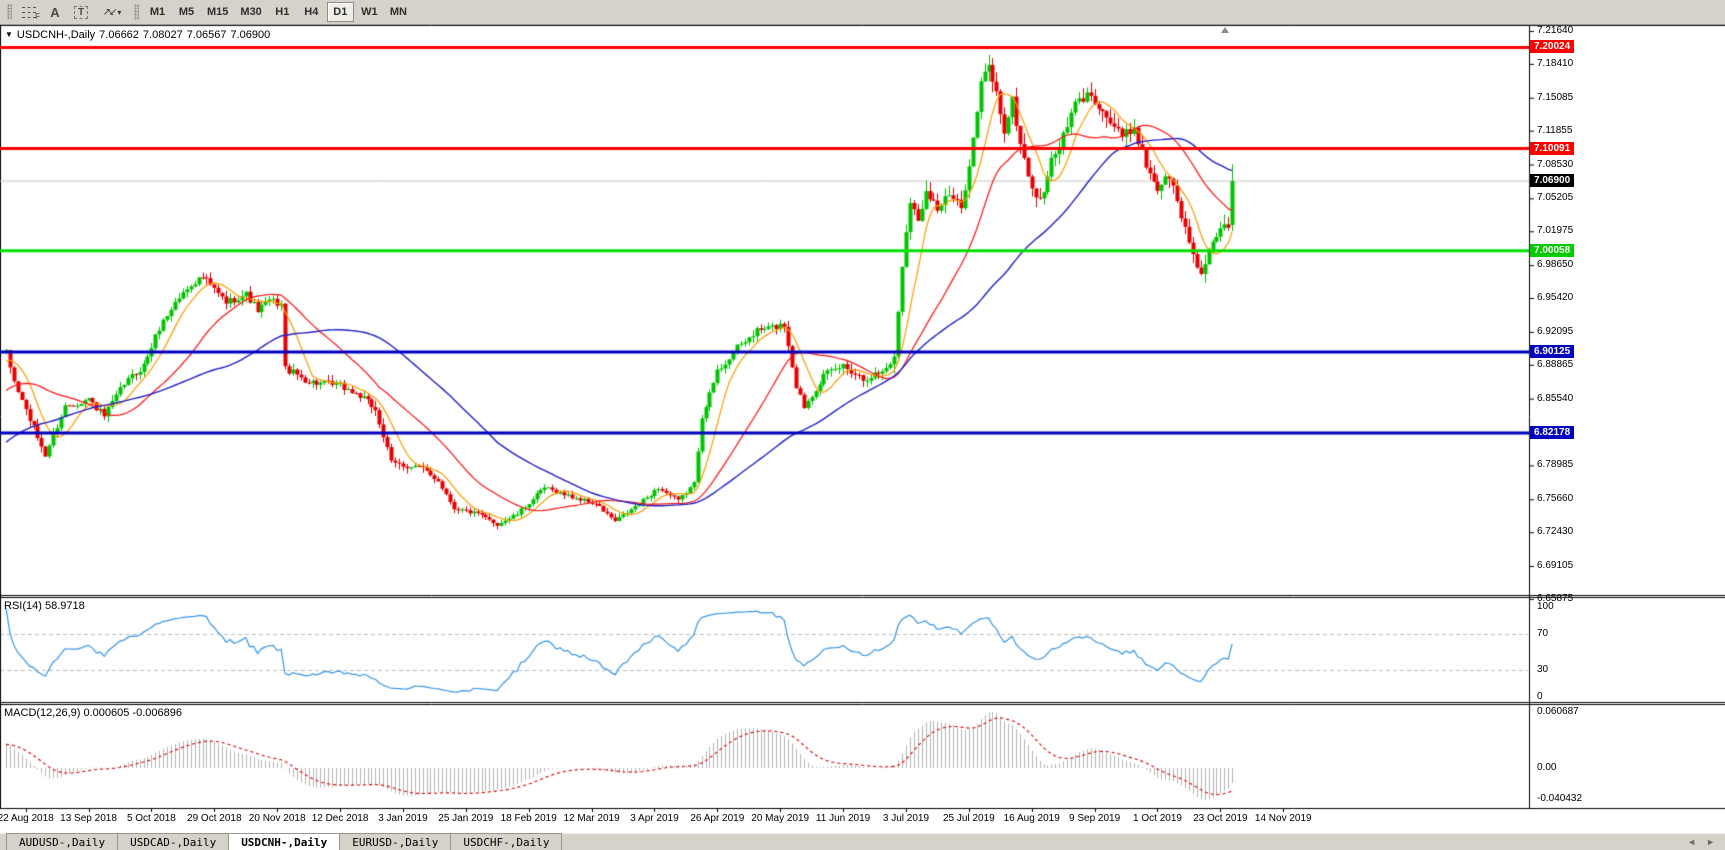 This screenshot has height=850, width=1725. I want to click on price-axis-tick: 7.11855, so click(1555, 130).